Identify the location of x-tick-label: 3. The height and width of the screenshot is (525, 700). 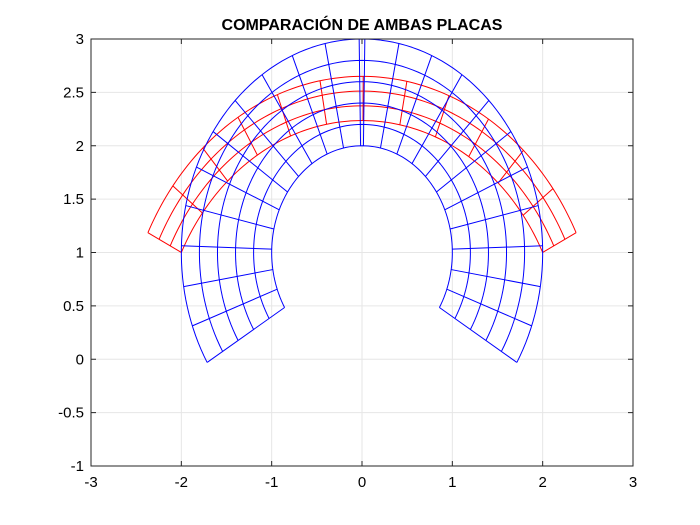
(633, 482).